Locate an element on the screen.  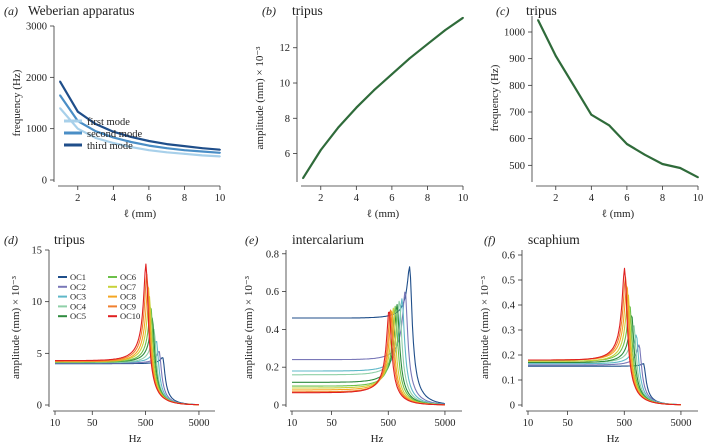
legend-label-d: OC10 is located at coordinates (130, 316).